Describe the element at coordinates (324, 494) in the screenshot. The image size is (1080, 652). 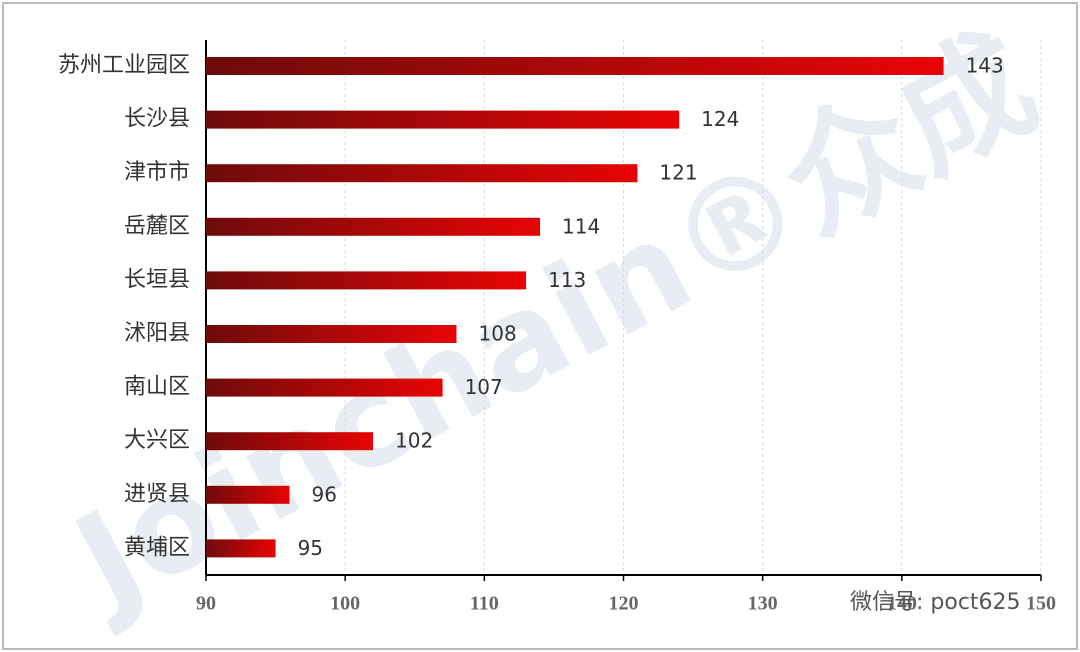
I see `value-label: 96` at that location.